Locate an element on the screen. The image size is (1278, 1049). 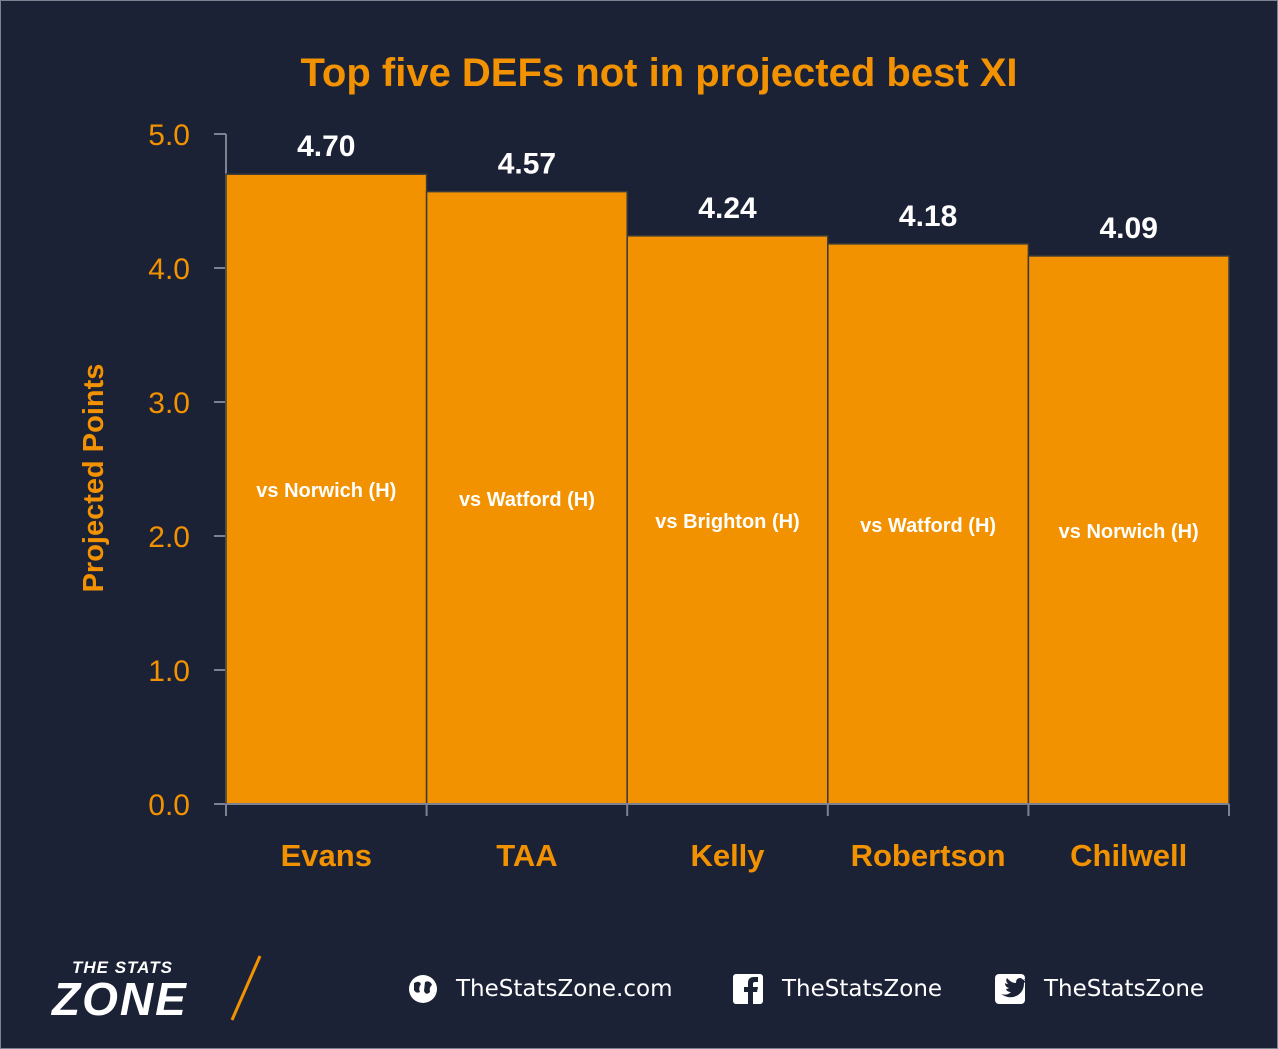
data-label: 4.09 is located at coordinates (1129, 228).